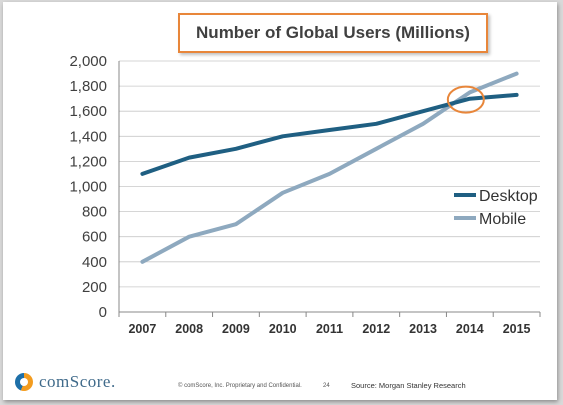  Describe the element at coordinates (88, 61) in the screenshot. I see `y-tick-label: 2,000` at that location.